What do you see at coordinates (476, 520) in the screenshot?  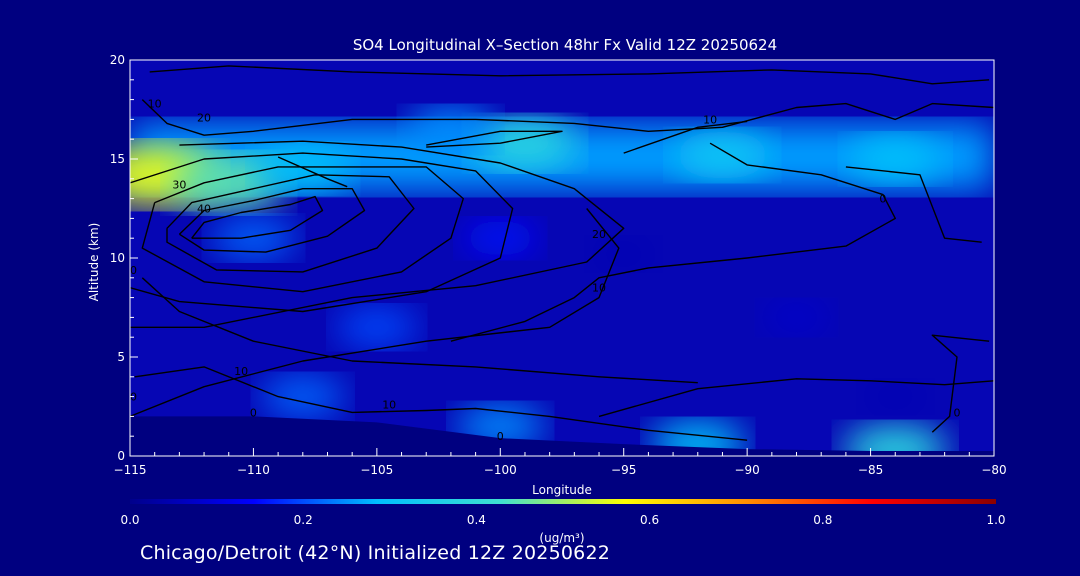 I see `colorbar-tick-label-2: 0.4` at bounding box center [476, 520].